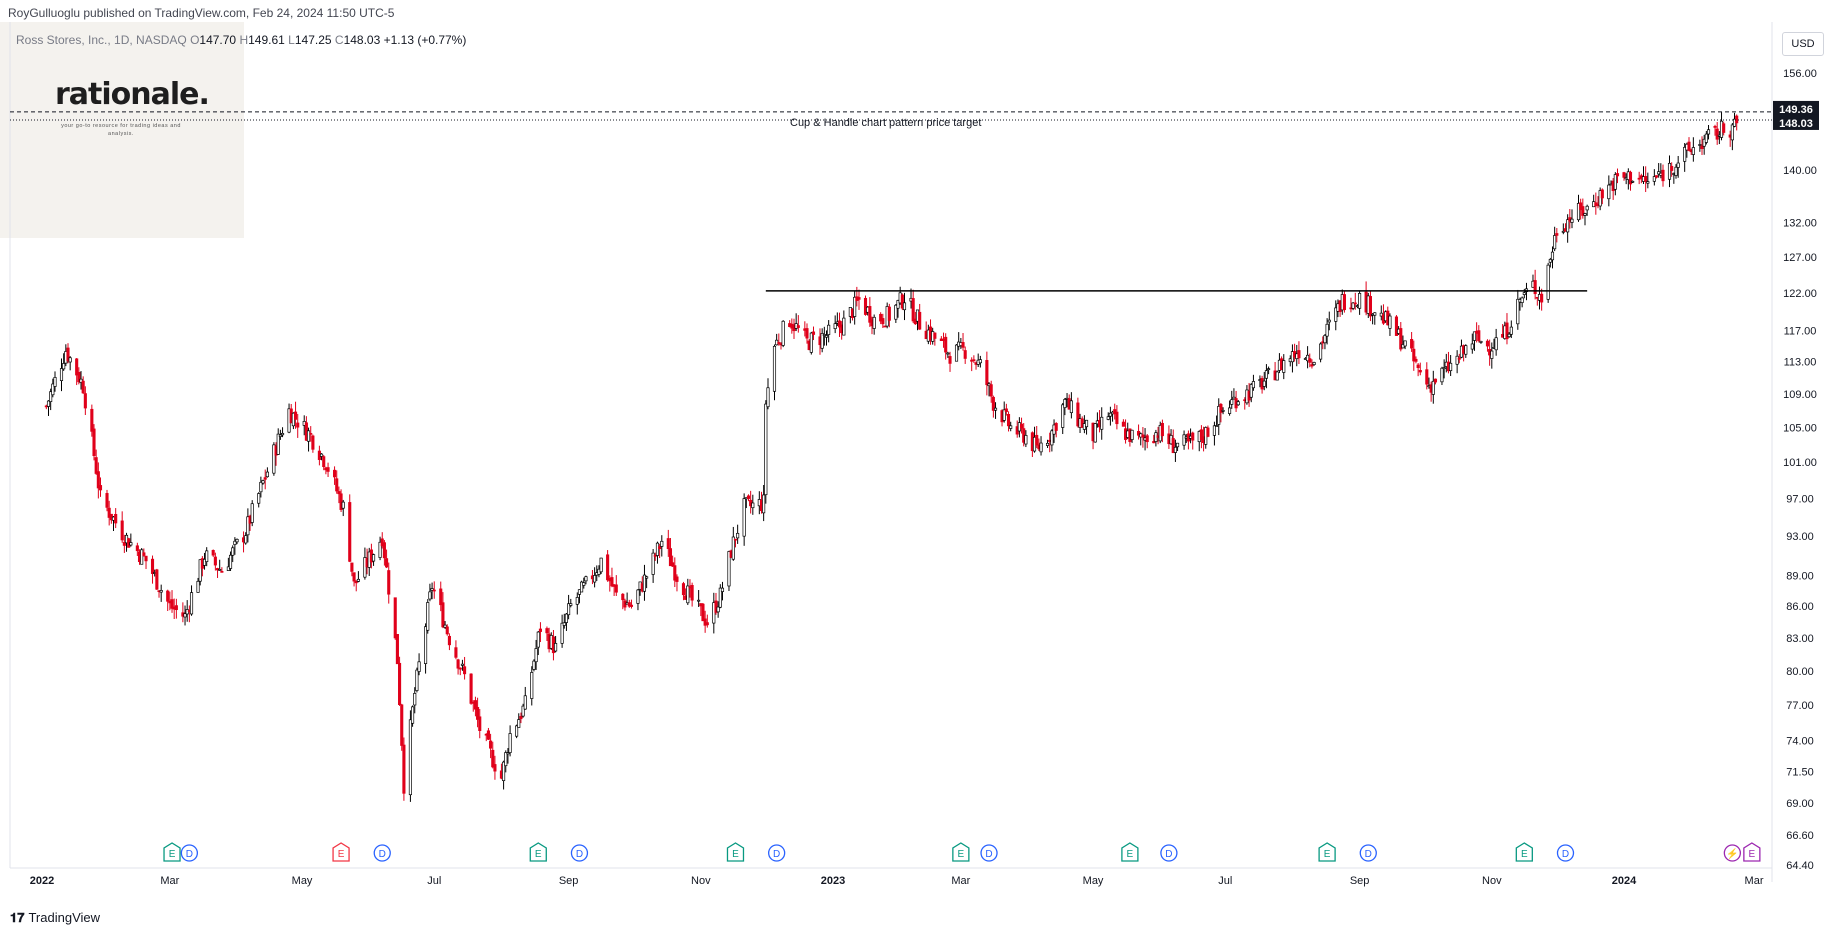 This screenshot has height=931, width=1835. What do you see at coordinates (701, 881) in the screenshot?
I see `x-tick-label: Nov` at bounding box center [701, 881].